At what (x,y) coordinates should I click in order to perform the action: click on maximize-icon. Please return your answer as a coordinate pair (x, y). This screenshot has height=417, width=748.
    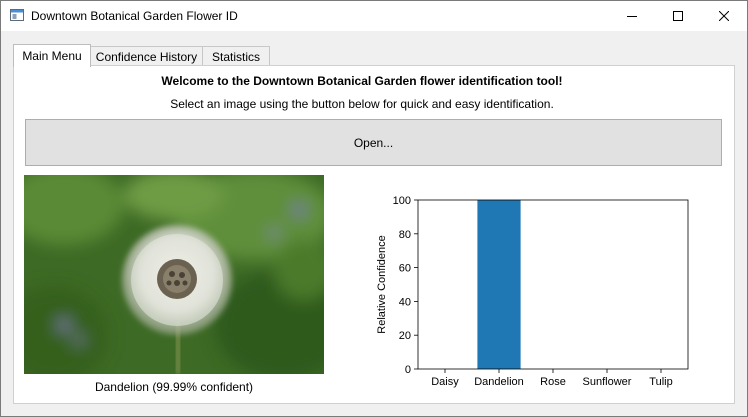
    Looking at the image, I should click on (678, 16).